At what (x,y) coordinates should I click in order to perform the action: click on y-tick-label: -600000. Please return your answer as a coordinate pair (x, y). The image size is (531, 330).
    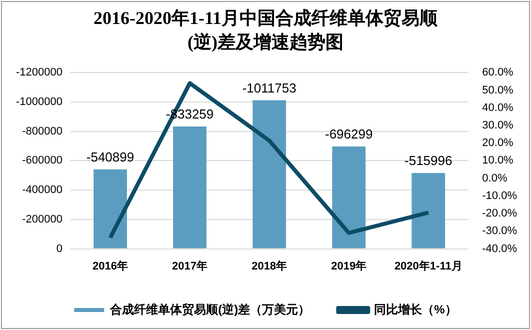
    Looking at the image, I should click on (42, 160).